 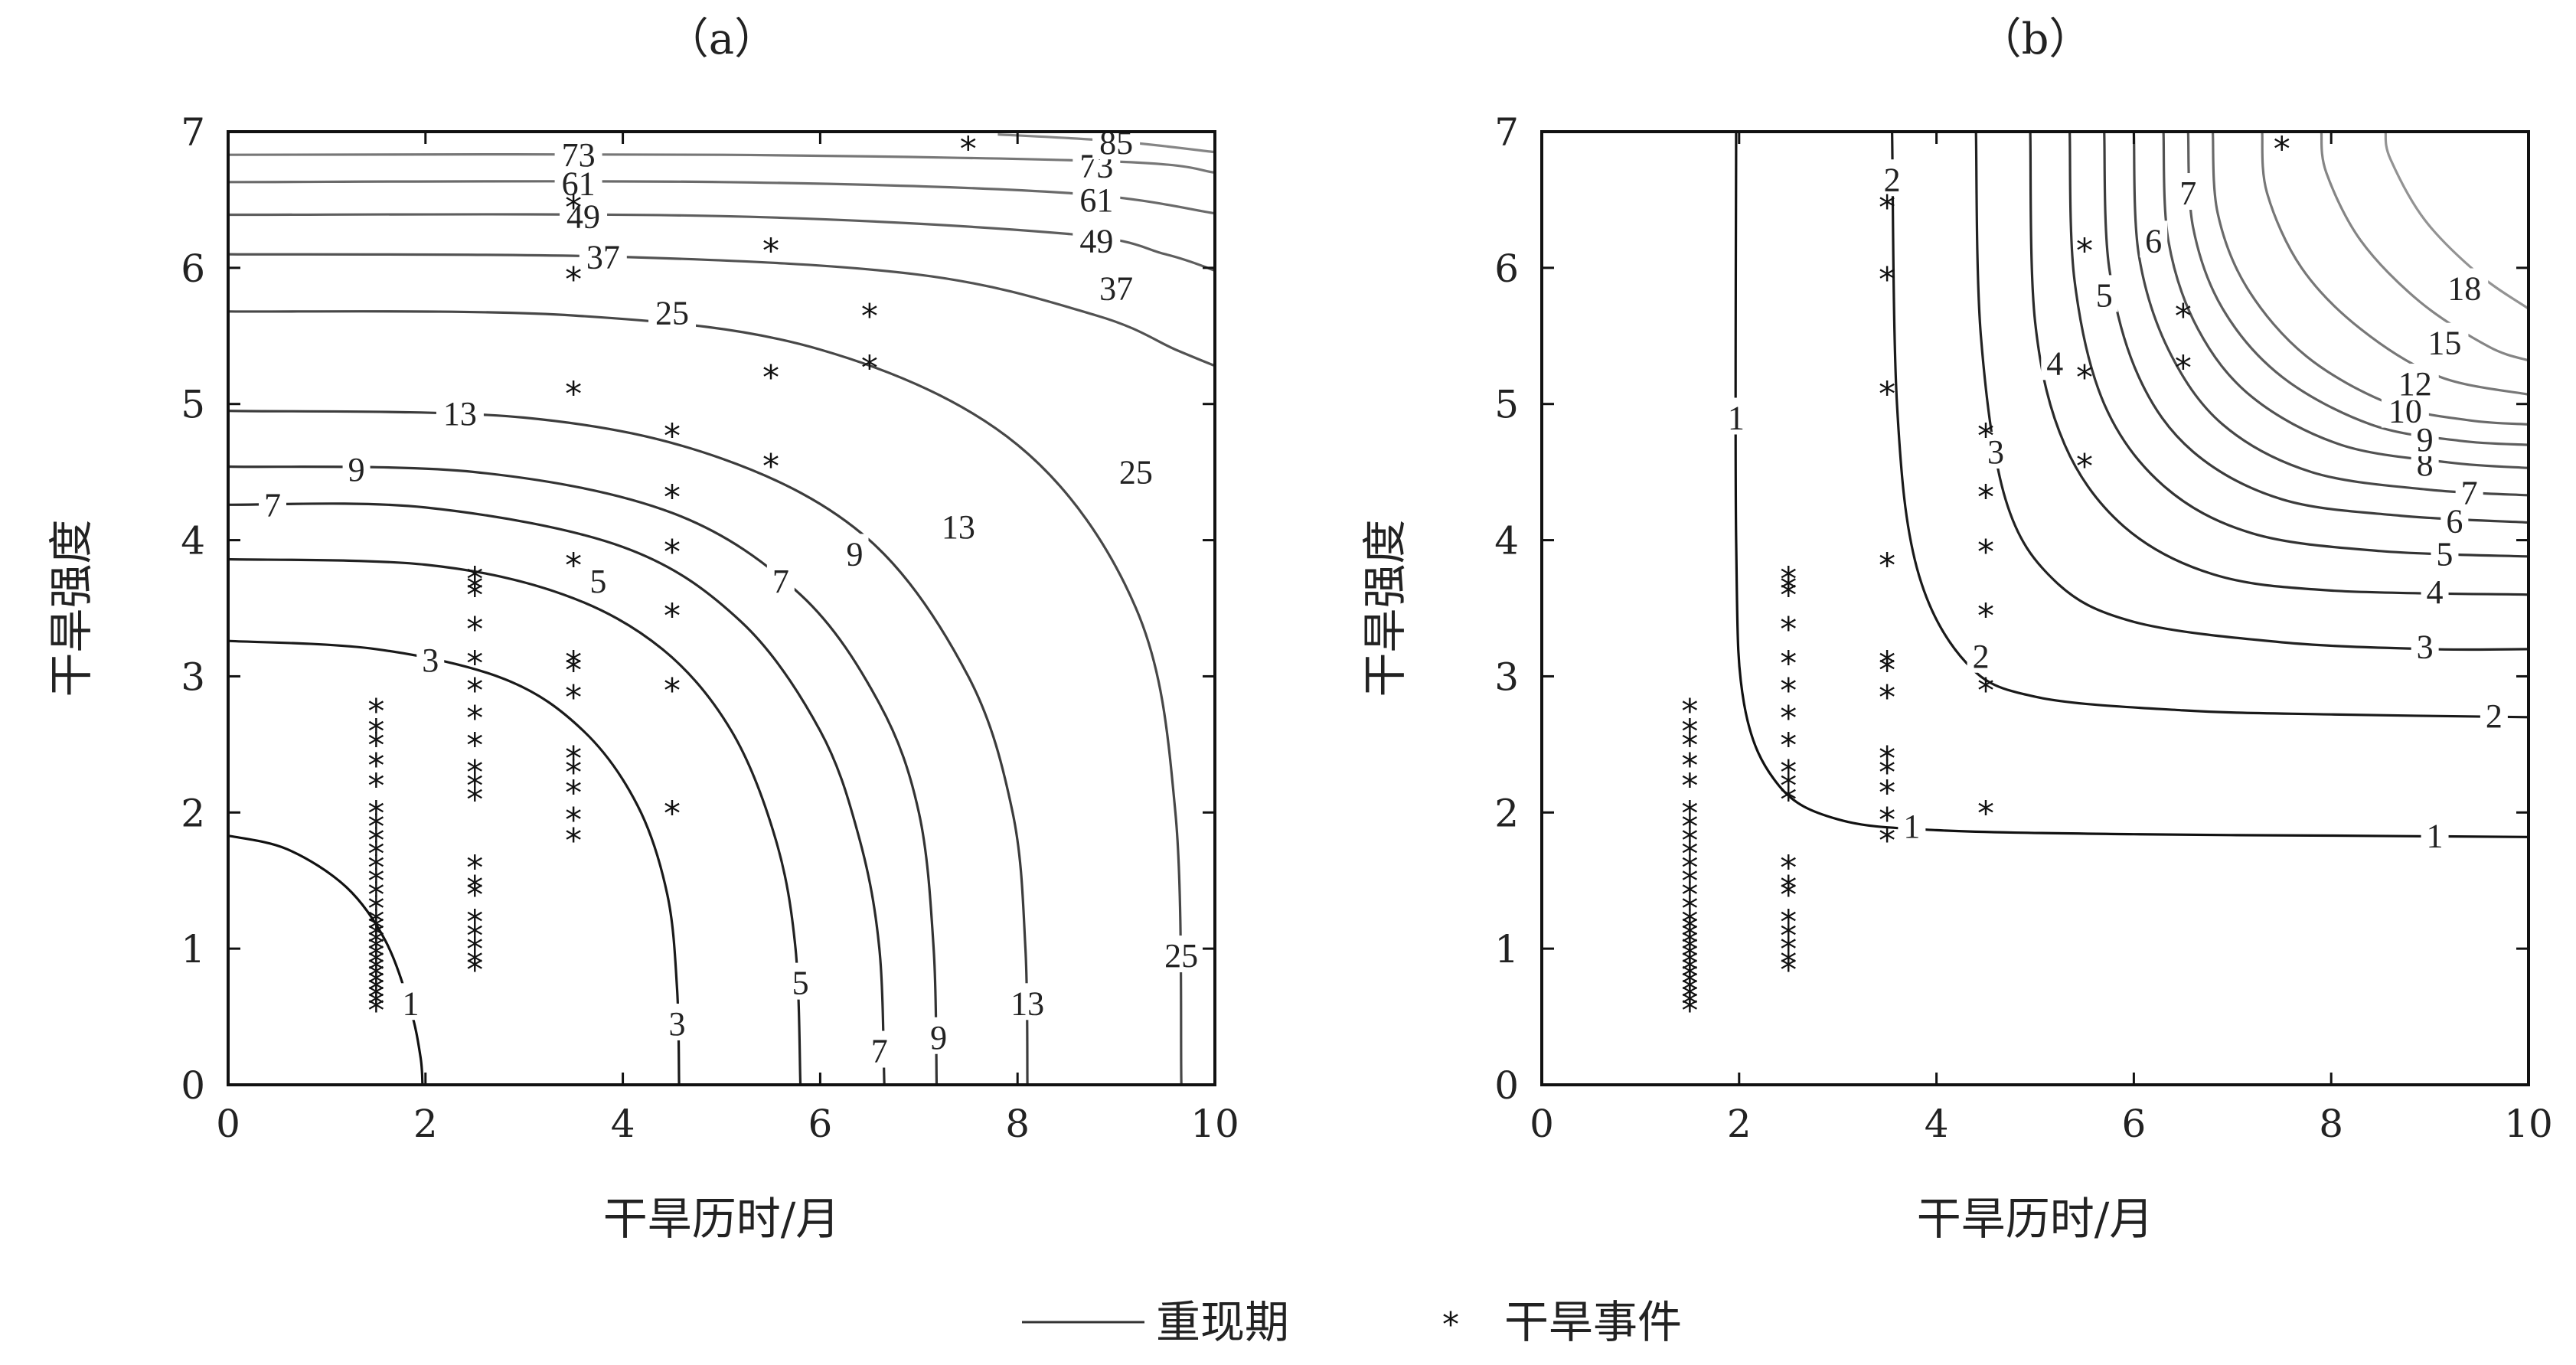 I want to click on legend-marker-swatch: *, so click(x=1450, y=1324).